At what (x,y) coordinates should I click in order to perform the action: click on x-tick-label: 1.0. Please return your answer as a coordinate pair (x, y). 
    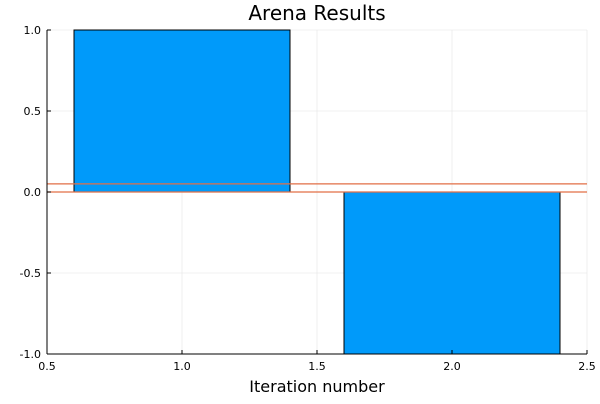
    Looking at the image, I should click on (182, 366).